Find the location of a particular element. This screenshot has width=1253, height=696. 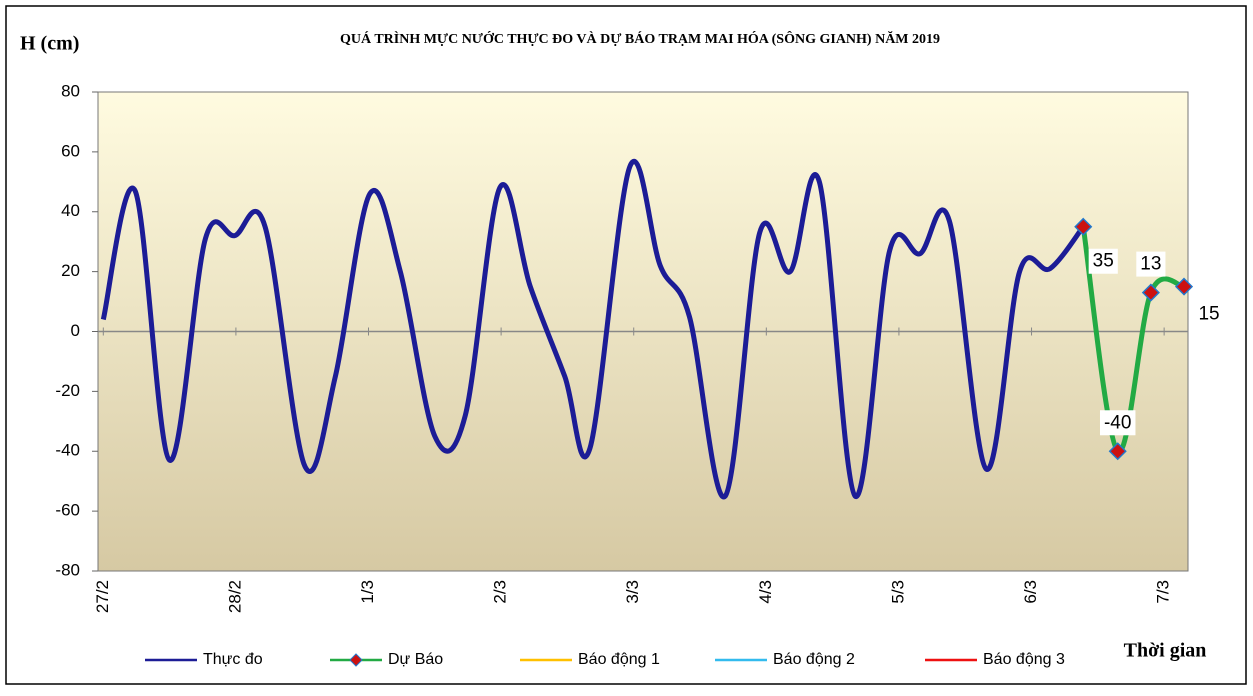

legend-label: Thực đo is located at coordinates (233, 659).